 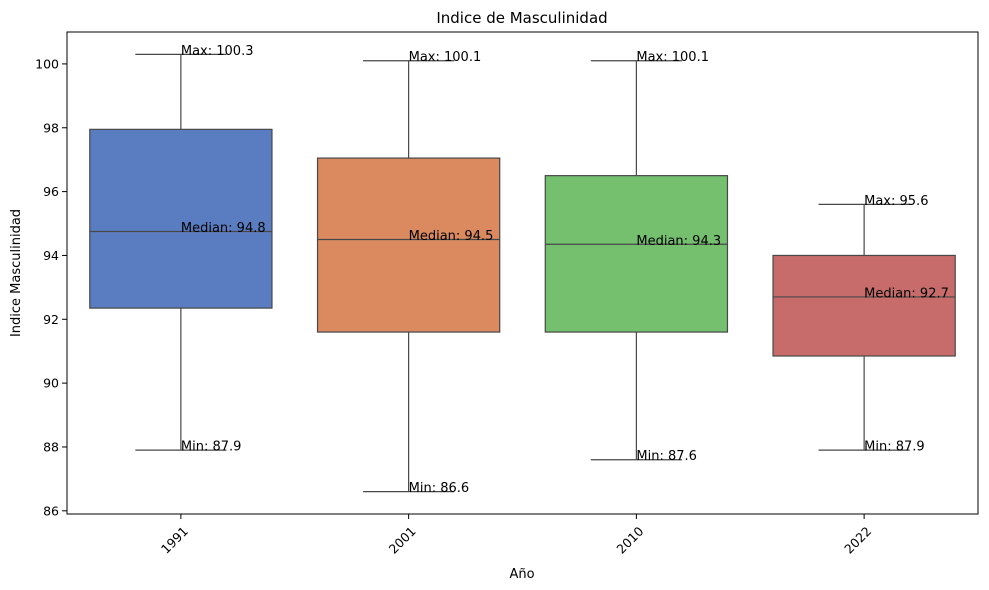 I want to click on y-axis: 86 88 90 92 94 96 98 100, so click(x=51, y=287).